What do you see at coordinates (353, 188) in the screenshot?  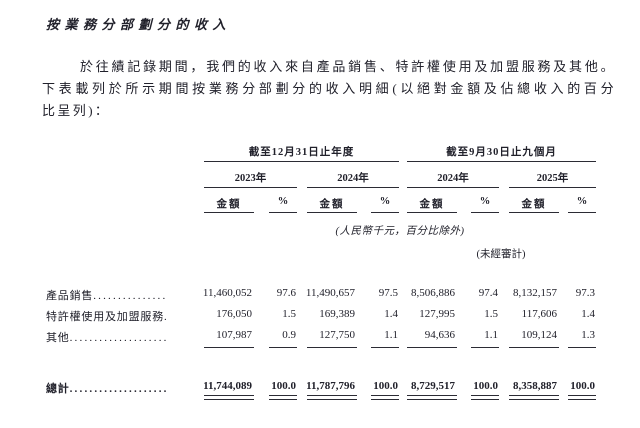 I see `year-rule-2024-fy` at bounding box center [353, 188].